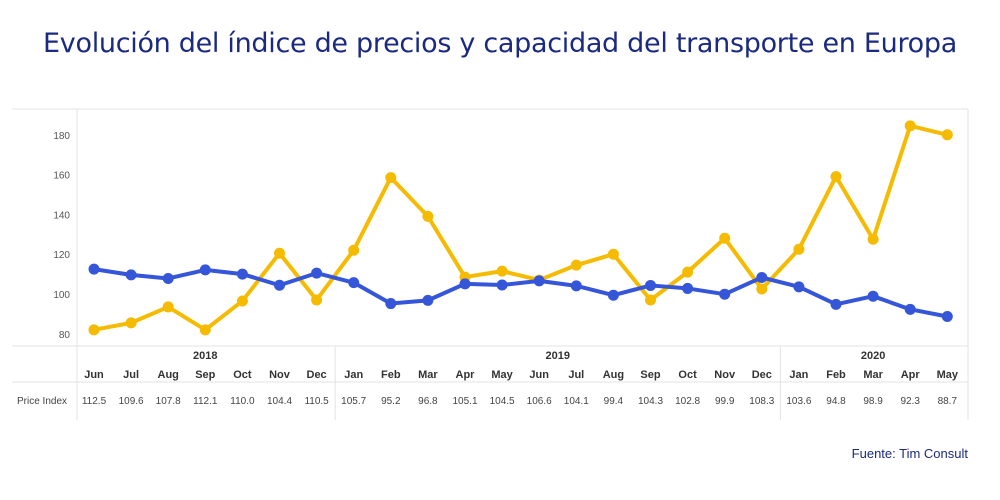  I want to click on table-value: 109.6, so click(131, 401).